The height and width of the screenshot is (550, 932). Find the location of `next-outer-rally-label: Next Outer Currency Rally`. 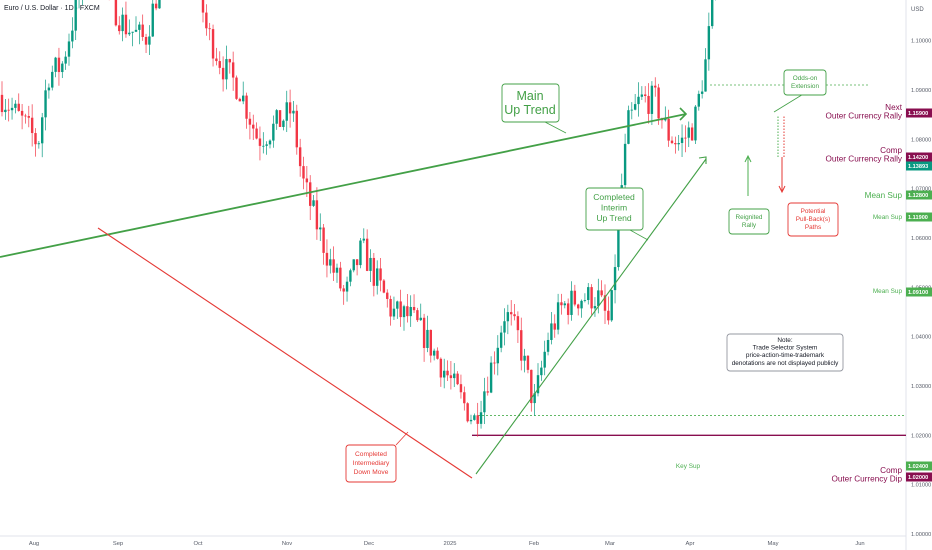

next-outer-rally-label: Next Outer Currency Rally is located at coordinates (864, 112).